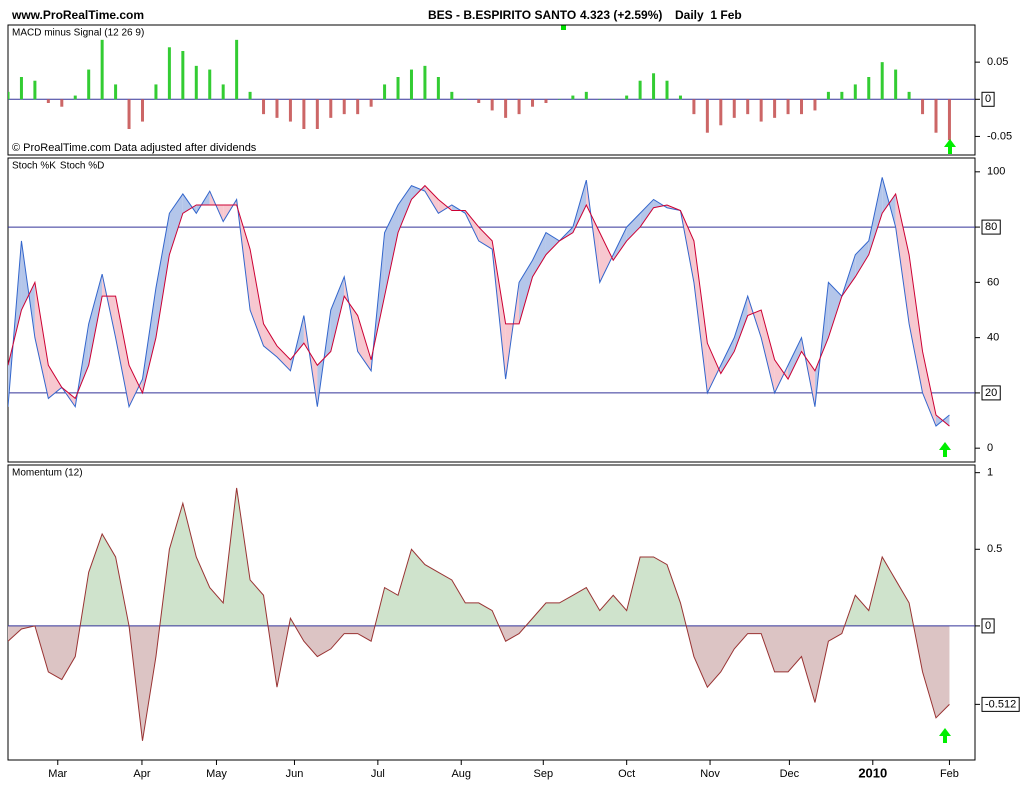 This screenshot has height=786, width=1021. I want to click on x-tick-label: Oct, so click(626, 774).